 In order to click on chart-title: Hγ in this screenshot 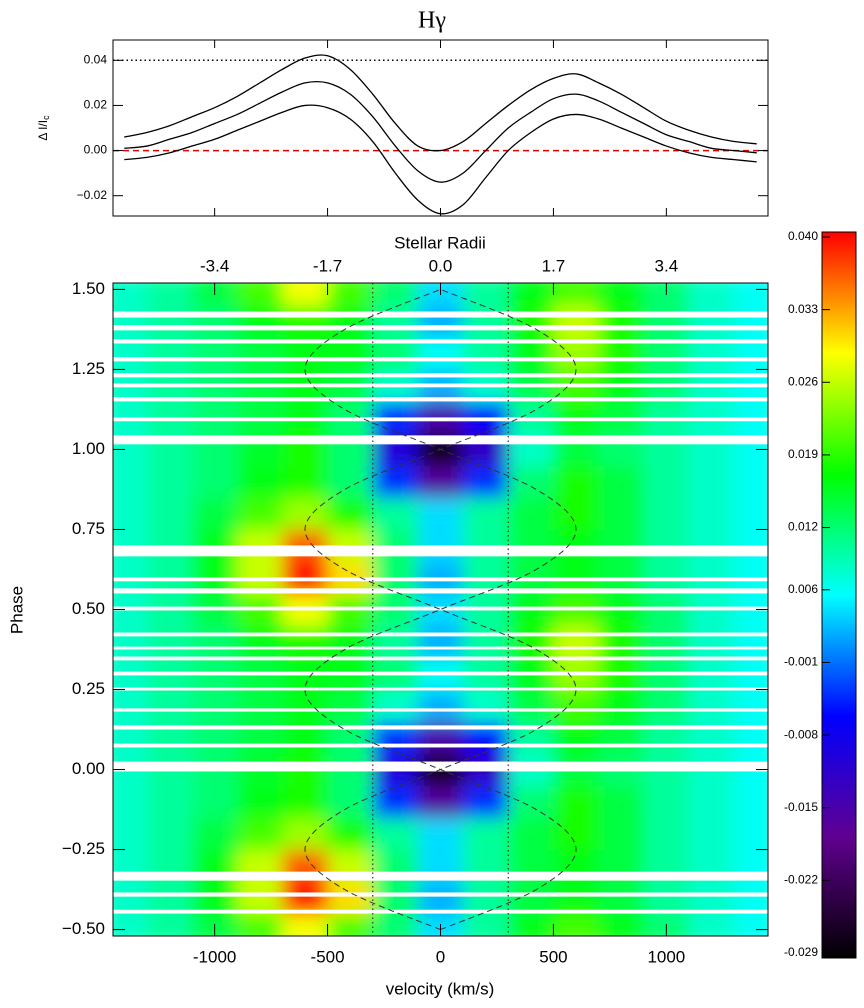, I will do `click(432, 21)`.